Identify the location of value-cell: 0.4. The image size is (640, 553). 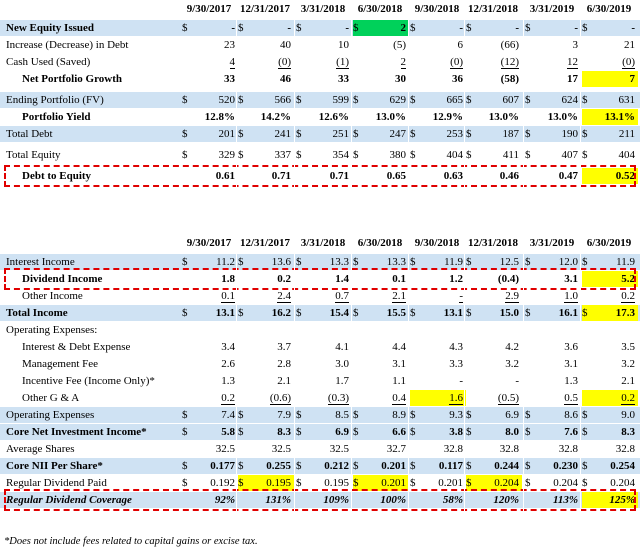
(381, 398).